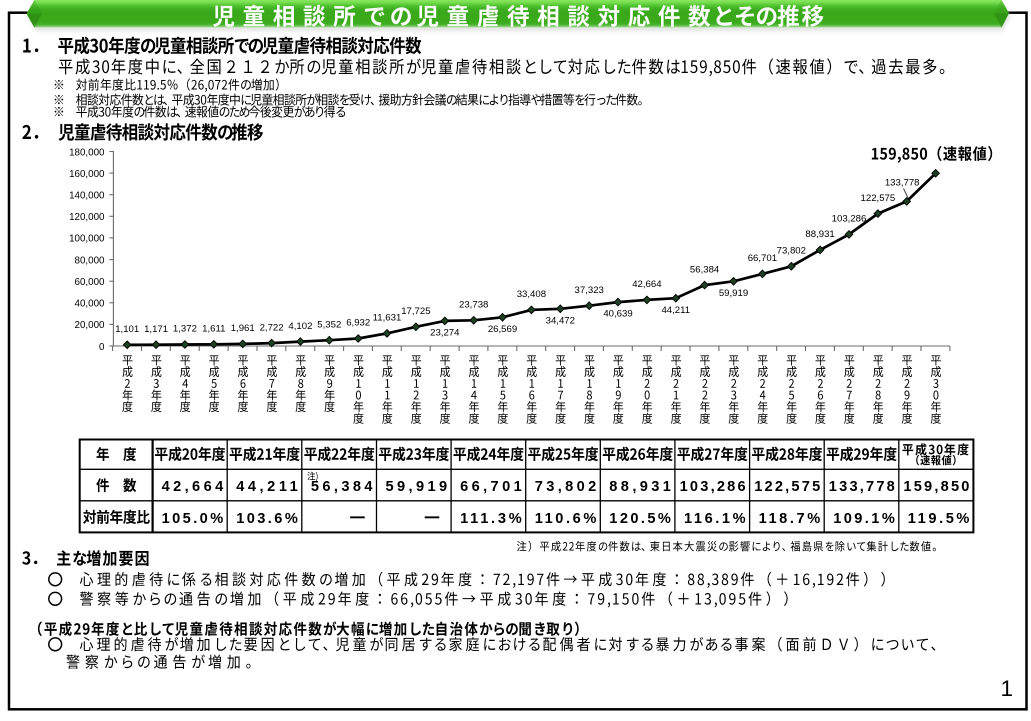  I want to click on svg-text: 1,171, so click(156, 329).